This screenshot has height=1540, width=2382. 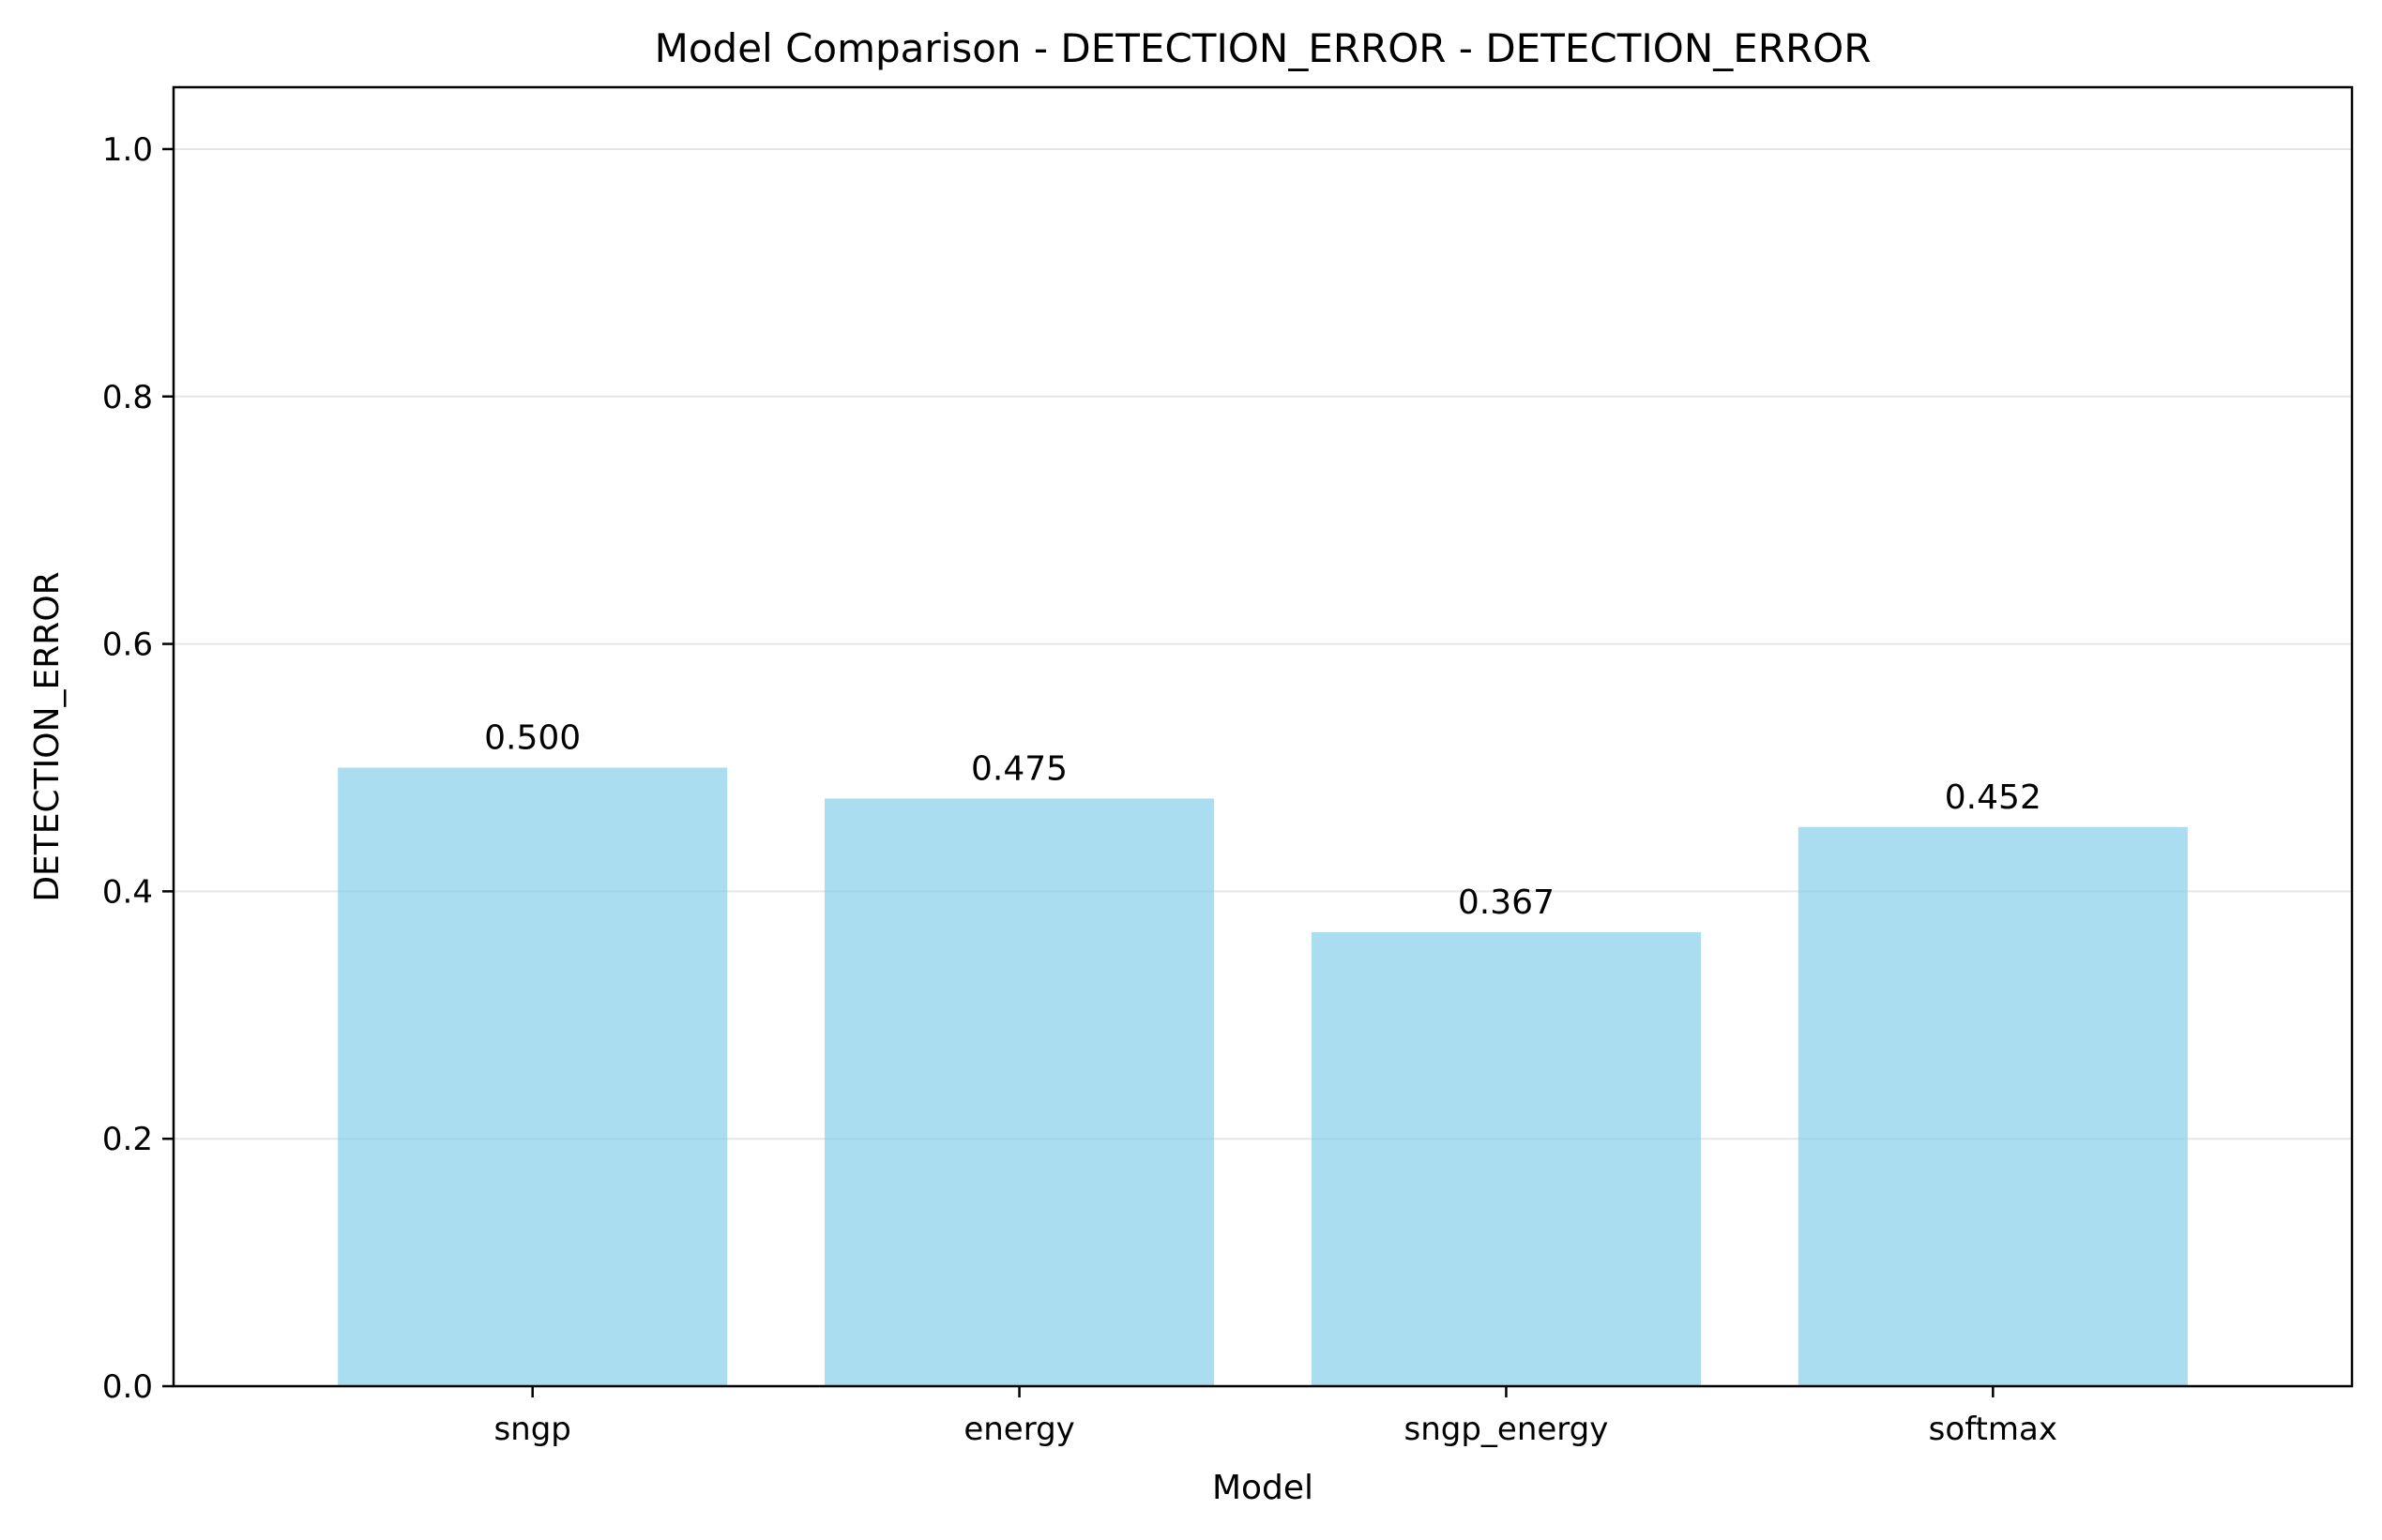 I want to click on data-label-sngp: 0.500, so click(x=532, y=737).